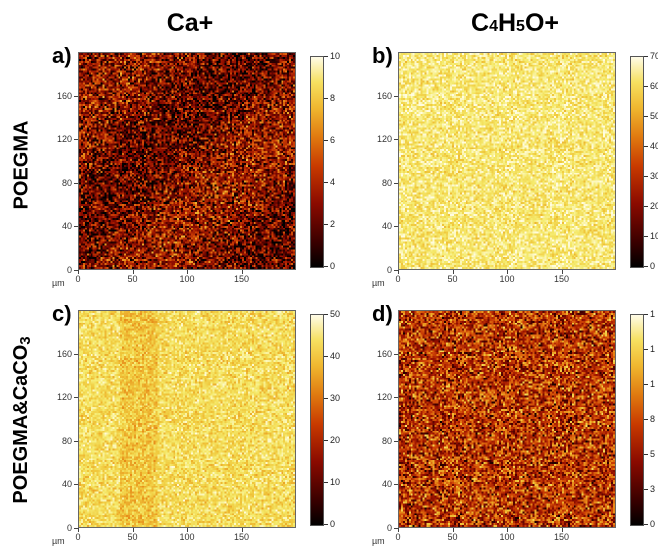 This screenshot has height=547, width=658. I want to click on intensity-map-canvas-d, so click(507, 419).